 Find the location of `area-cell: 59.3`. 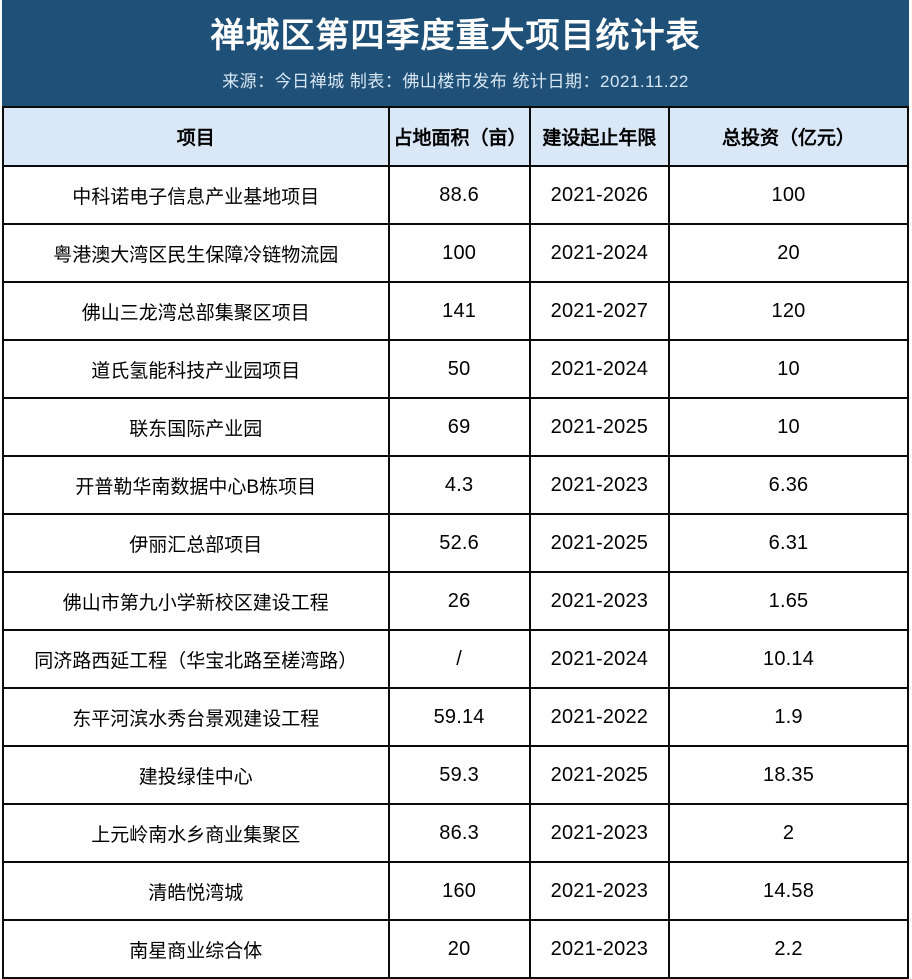

area-cell: 59.3 is located at coordinates (459, 775).